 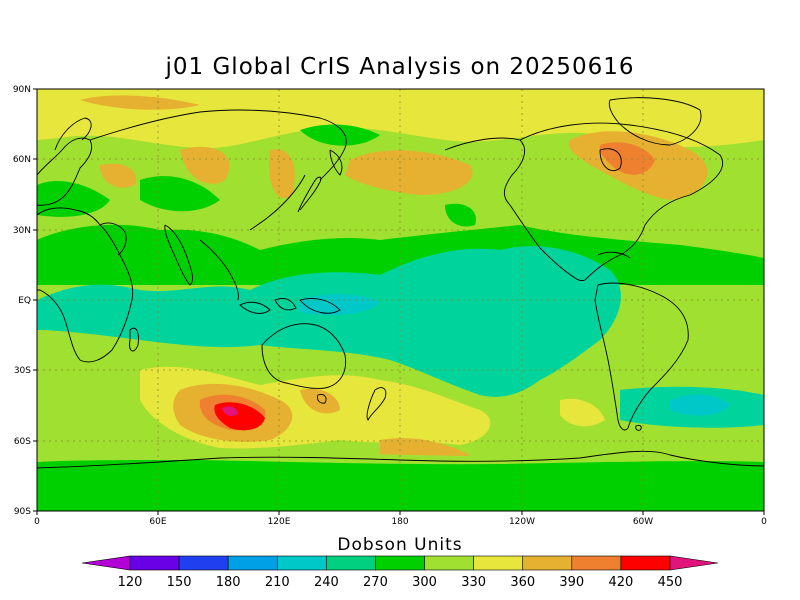 I want to click on coast-arabia, so click(x=113, y=239).